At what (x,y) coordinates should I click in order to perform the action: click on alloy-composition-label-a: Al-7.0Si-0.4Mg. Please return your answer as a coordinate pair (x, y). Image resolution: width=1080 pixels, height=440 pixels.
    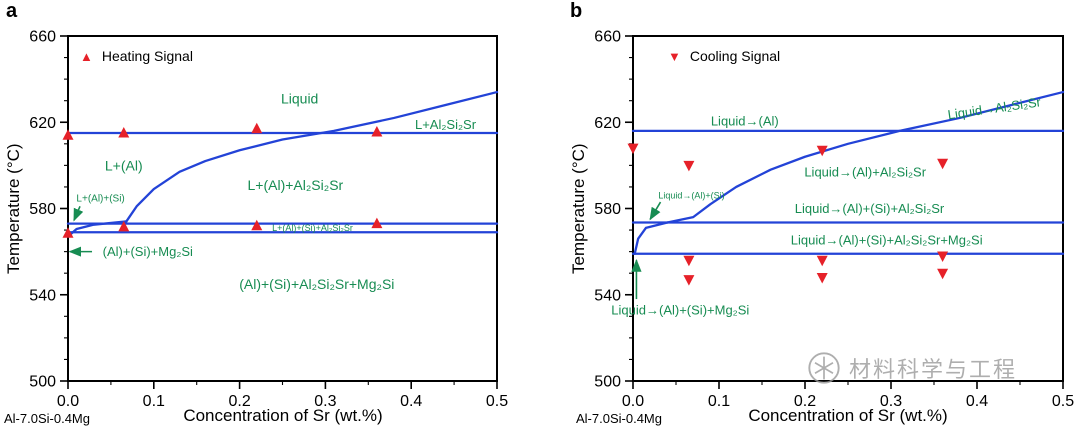
    Looking at the image, I should click on (47, 418).